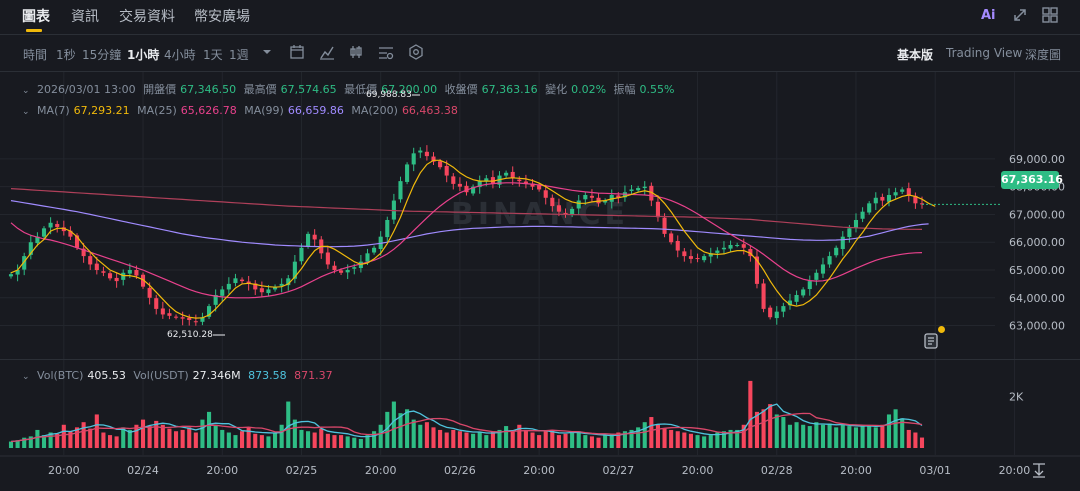 Image resolution: width=1080 pixels, height=491 pixels. I want to click on view-trading-view: Trading View, so click(984, 53).